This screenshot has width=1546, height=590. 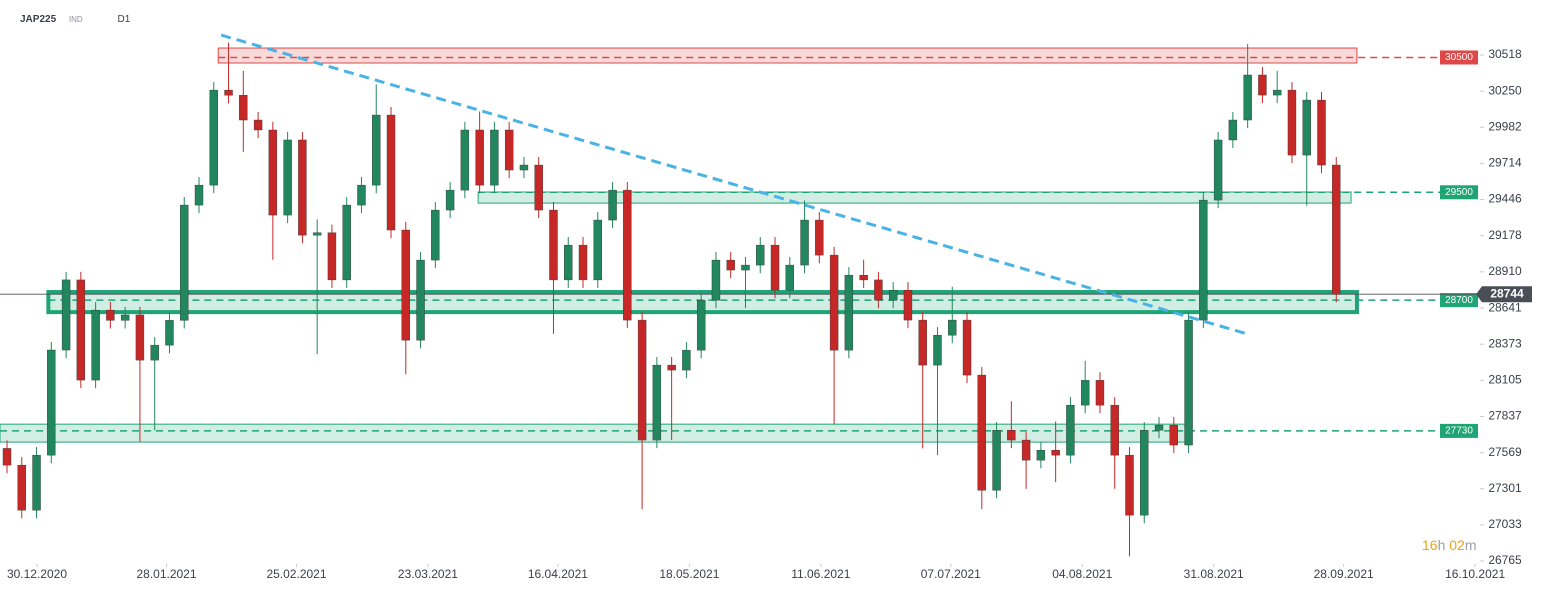 What do you see at coordinates (1214, 574) in the screenshot?
I see `x-tick-label: 31.08.2021` at bounding box center [1214, 574].